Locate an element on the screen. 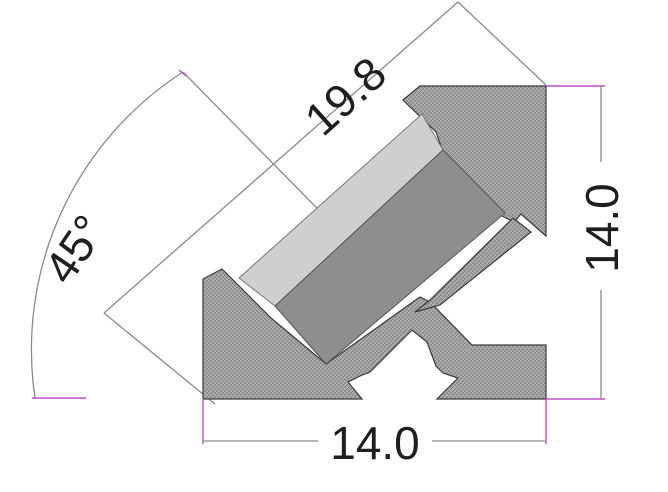 This screenshot has height=492, width=668. diagonal-extension-right is located at coordinates (502, 43).